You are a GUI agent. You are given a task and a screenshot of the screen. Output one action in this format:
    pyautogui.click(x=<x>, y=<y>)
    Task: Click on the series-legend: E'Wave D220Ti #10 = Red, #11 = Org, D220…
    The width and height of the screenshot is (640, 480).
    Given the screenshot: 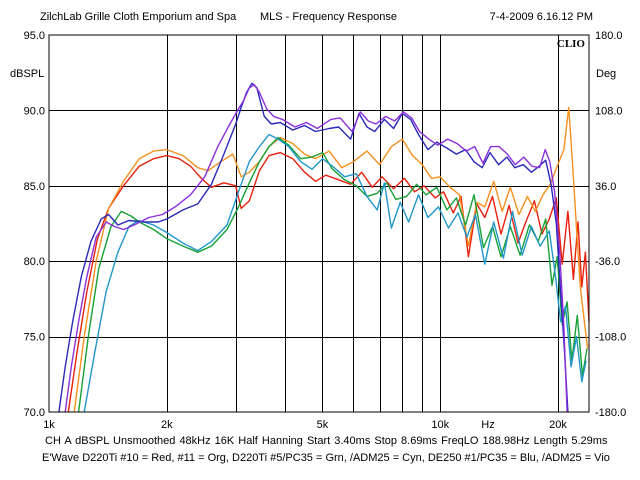 What is the action you would take?
    pyautogui.click(x=326, y=458)
    